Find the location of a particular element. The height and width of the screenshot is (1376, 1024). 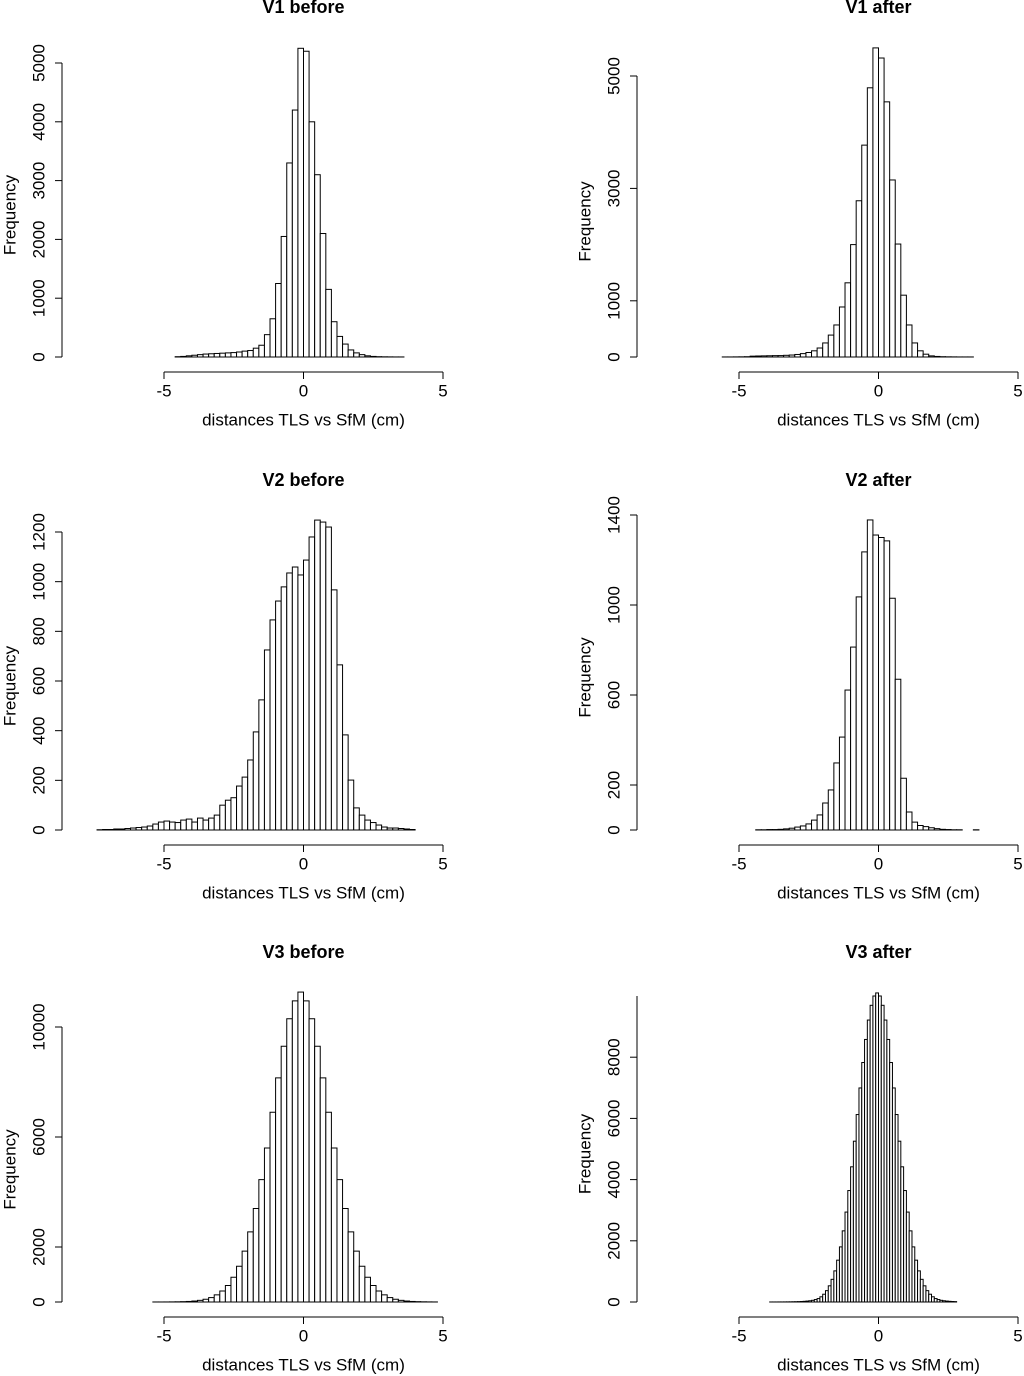

y-tick-label: 800 is located at coordinates (38, 631).